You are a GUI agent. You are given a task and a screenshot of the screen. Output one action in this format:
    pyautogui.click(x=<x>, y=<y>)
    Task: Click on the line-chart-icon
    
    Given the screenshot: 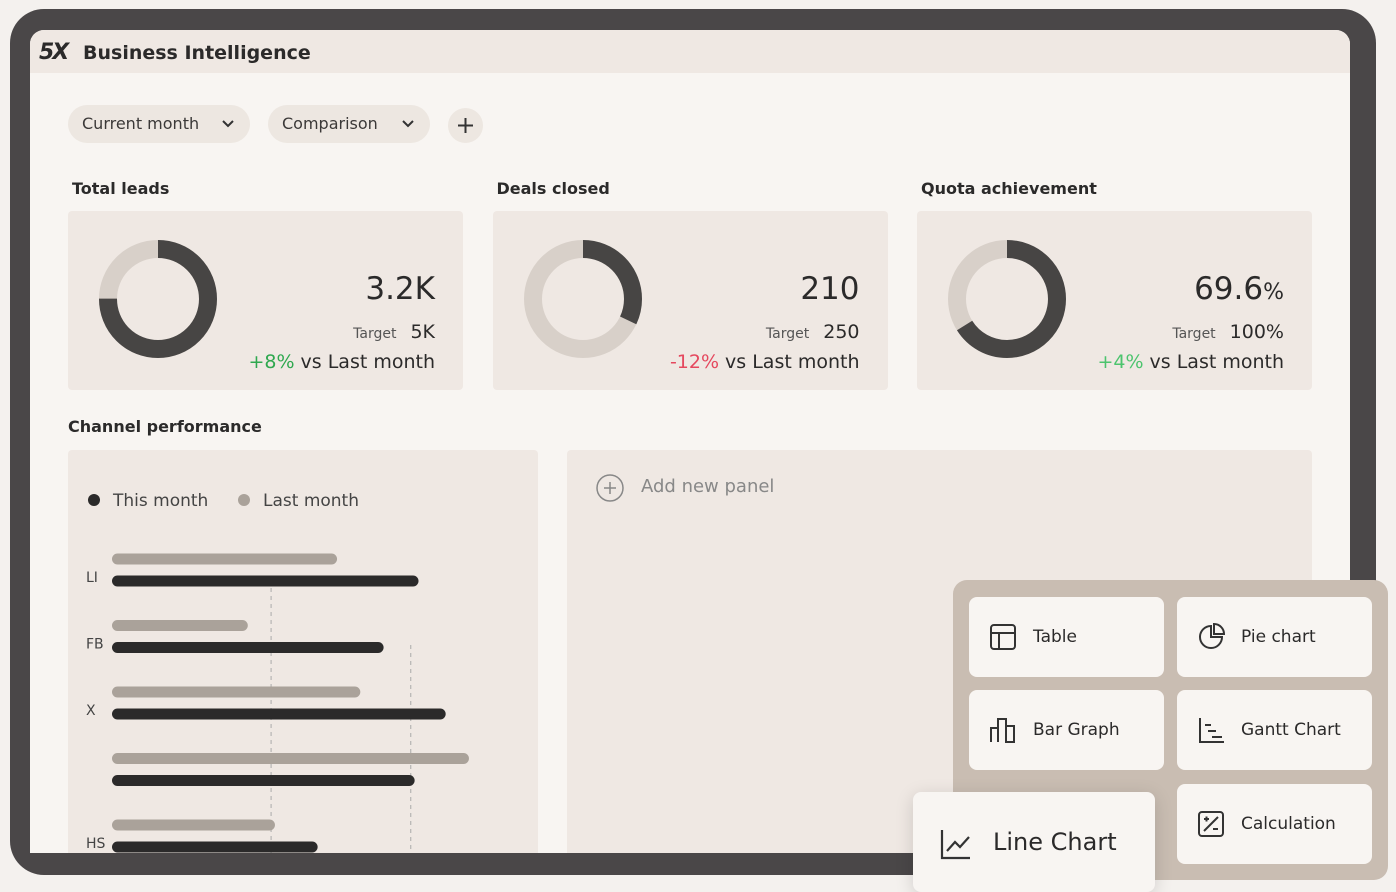 What is the action you would take?
    pyautogui.click(x=955, y=845)
    